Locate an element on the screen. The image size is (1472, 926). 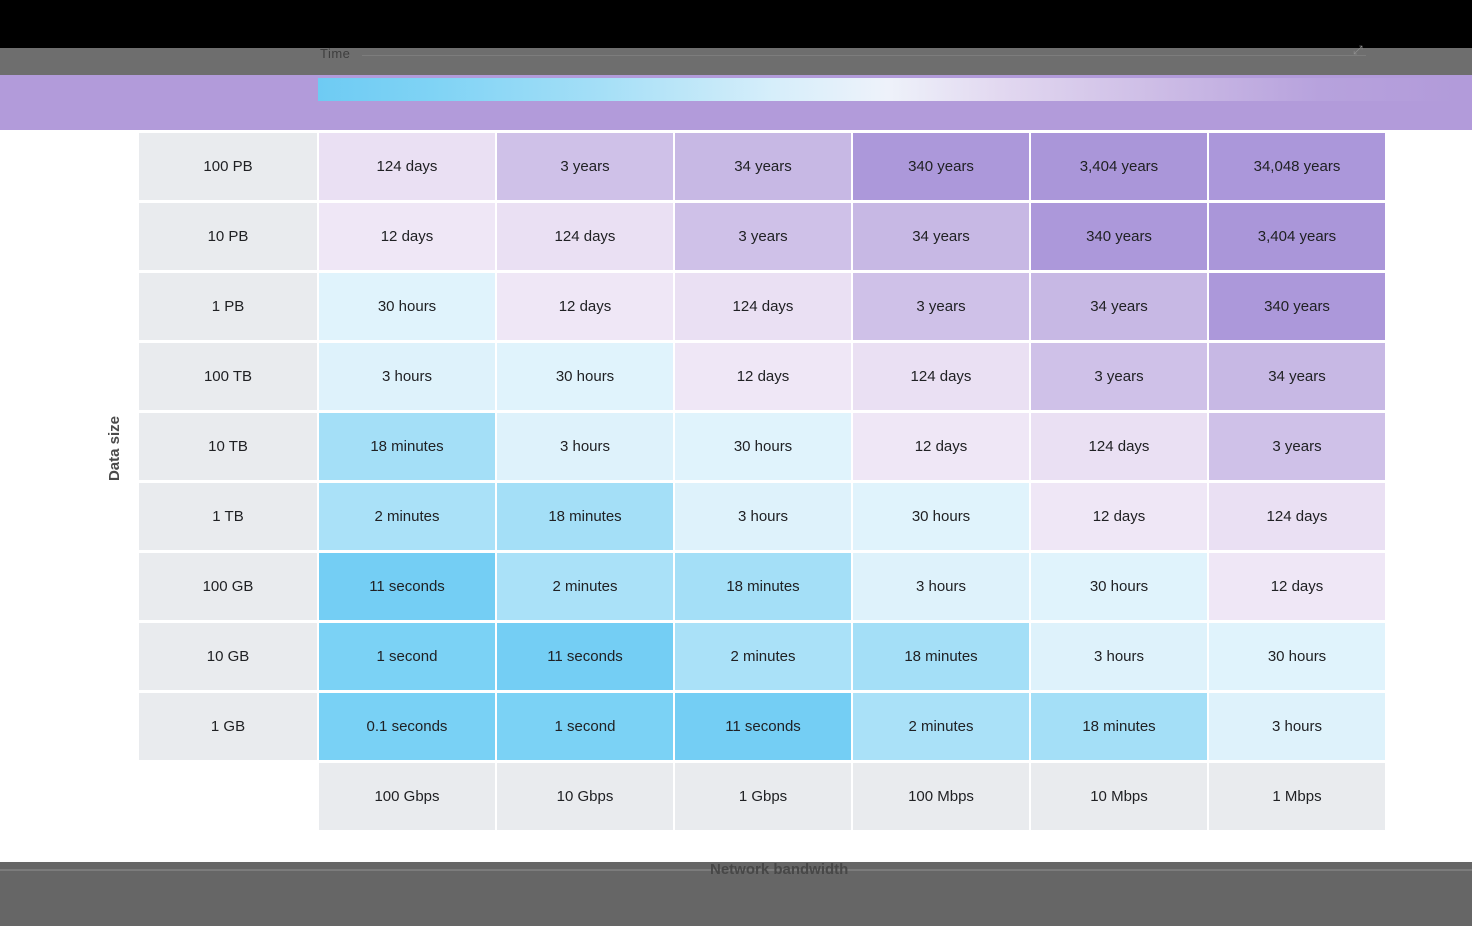
toolbar-divider is located at coordinates (864, 55).